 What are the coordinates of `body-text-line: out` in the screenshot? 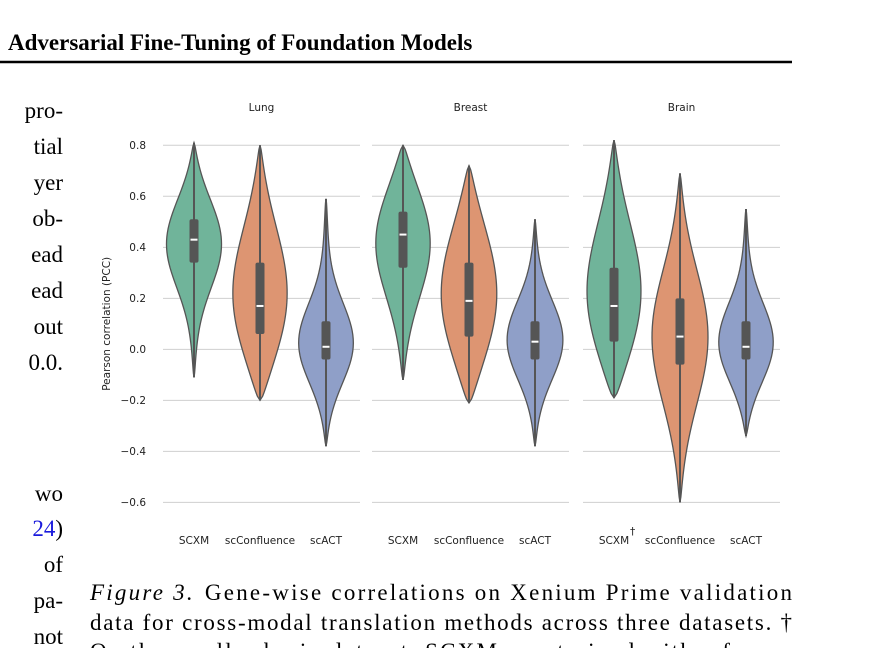 It's located at (49, 326).